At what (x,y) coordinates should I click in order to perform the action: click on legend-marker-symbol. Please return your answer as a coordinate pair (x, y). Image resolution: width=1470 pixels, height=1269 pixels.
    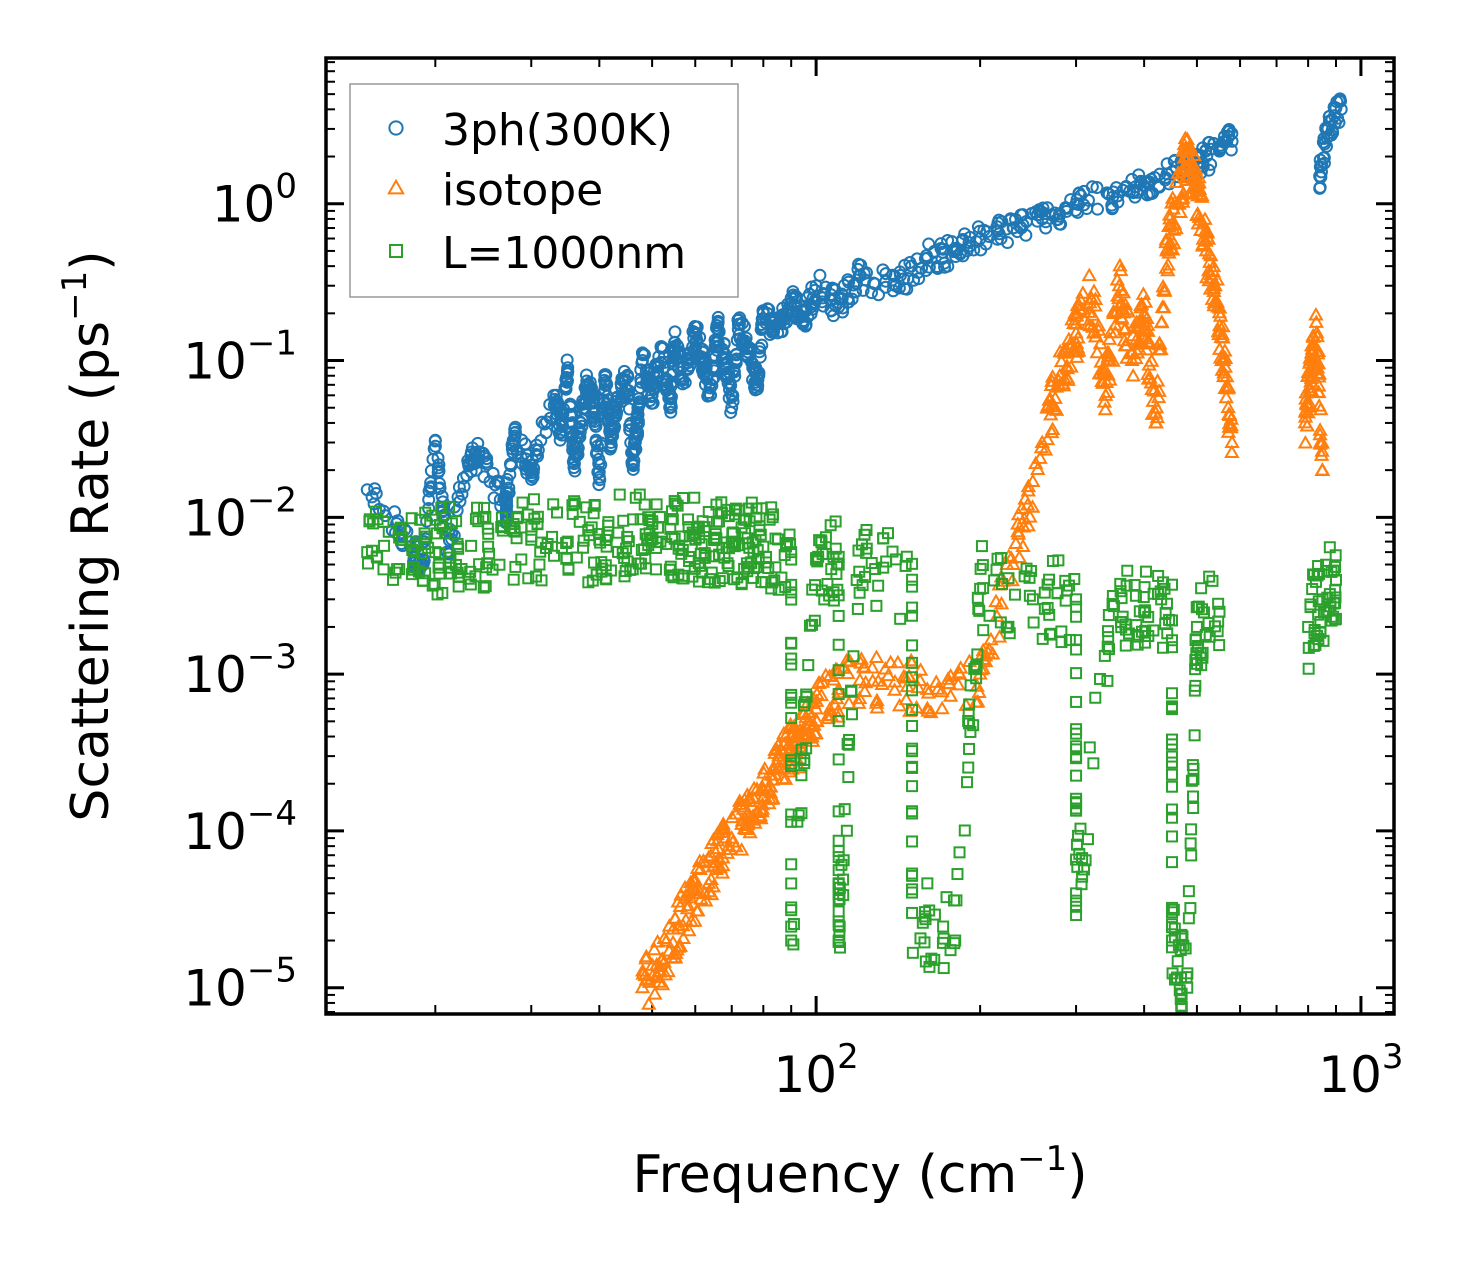
    Looking at the image, I should click on (396, 251).